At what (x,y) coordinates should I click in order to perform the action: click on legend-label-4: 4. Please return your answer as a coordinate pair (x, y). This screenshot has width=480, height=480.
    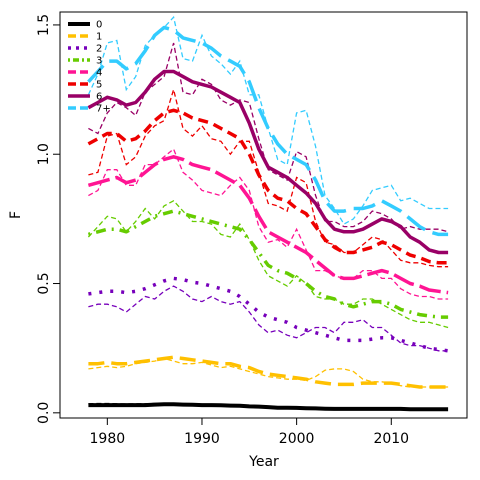
    Looking at the image, I should click on (99, 73).